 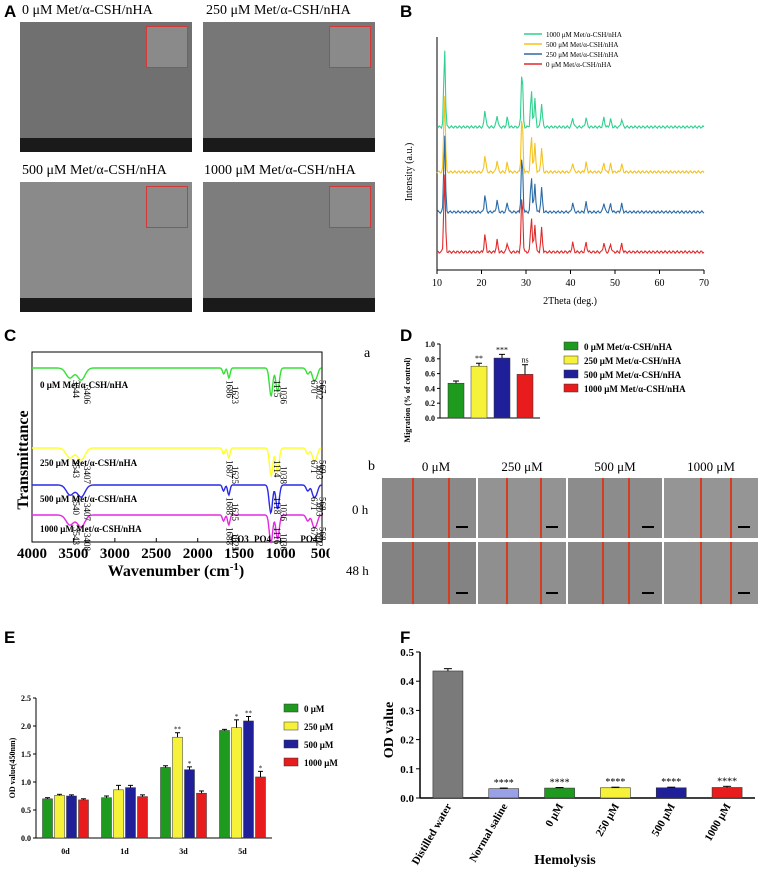 I want to click on ftir-band-label: 3407, so click(x=87, y=475).